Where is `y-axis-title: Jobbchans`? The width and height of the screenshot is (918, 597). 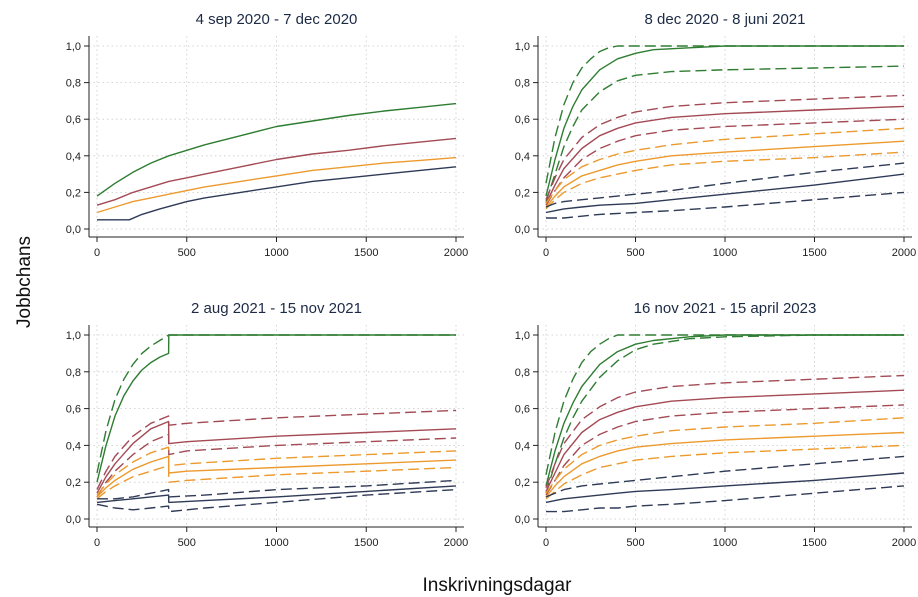
y-axis-title: Jobbchans is located at coordinates (24, 282).